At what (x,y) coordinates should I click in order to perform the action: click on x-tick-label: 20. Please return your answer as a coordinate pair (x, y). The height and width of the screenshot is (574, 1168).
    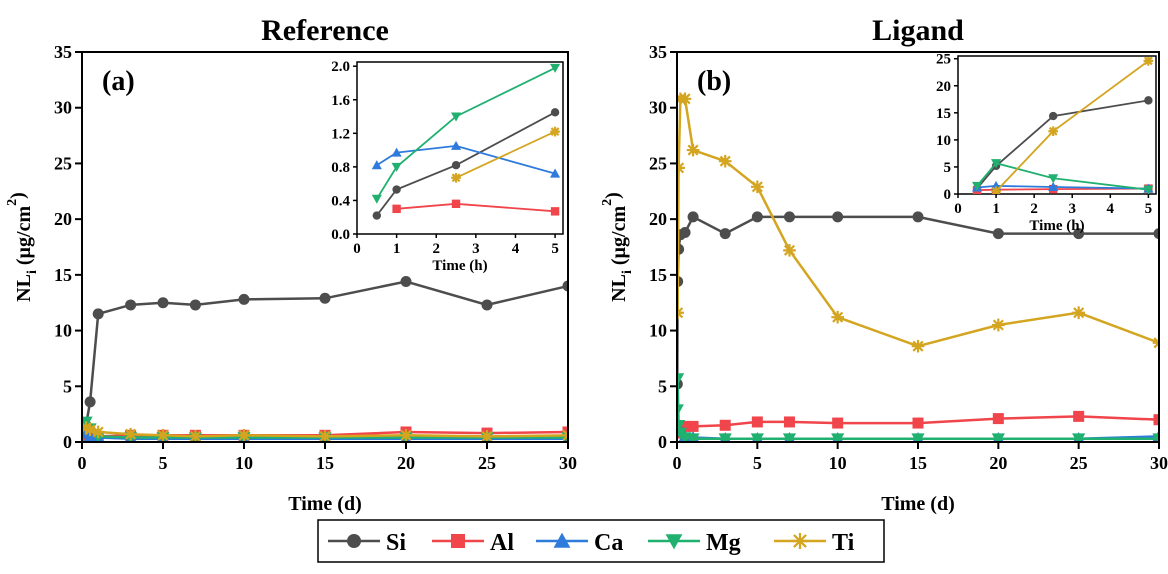
    Looking at the image, I should click on (998, 463).